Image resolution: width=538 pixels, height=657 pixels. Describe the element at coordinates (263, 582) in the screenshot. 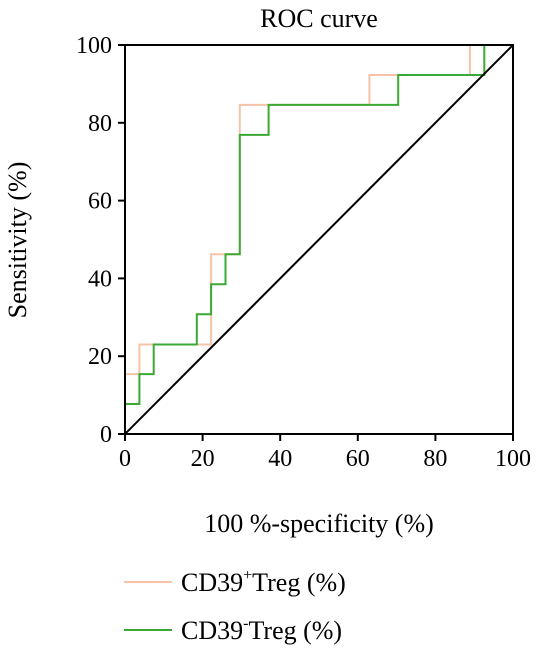

I see `legend-label: CD39+Treg (%)` at that location.